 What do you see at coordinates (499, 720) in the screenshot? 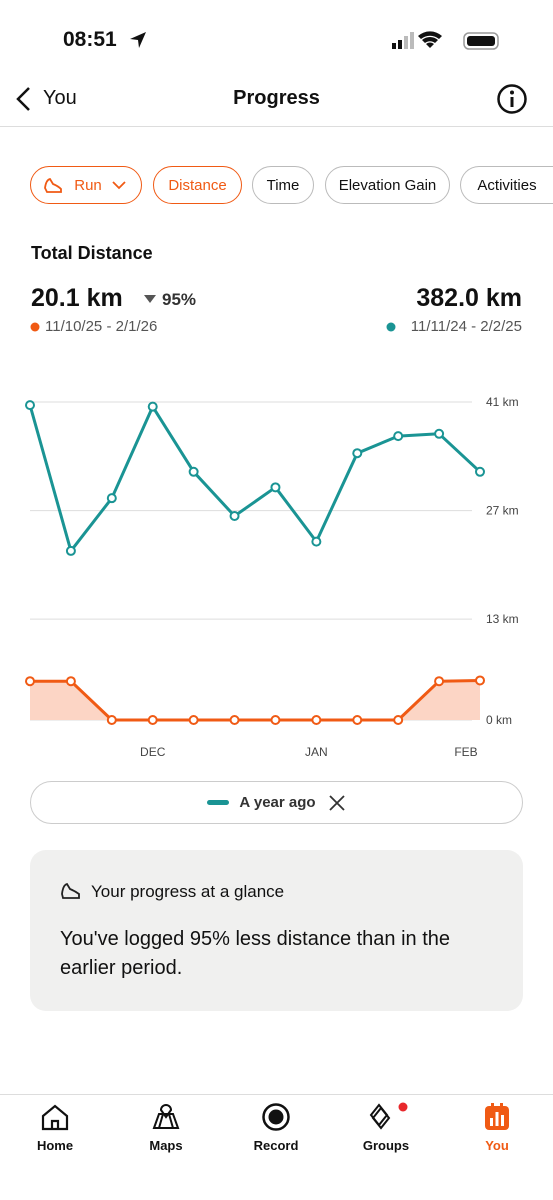
I see `y-tick-label: 0 km` at bounding box center [499, 720].